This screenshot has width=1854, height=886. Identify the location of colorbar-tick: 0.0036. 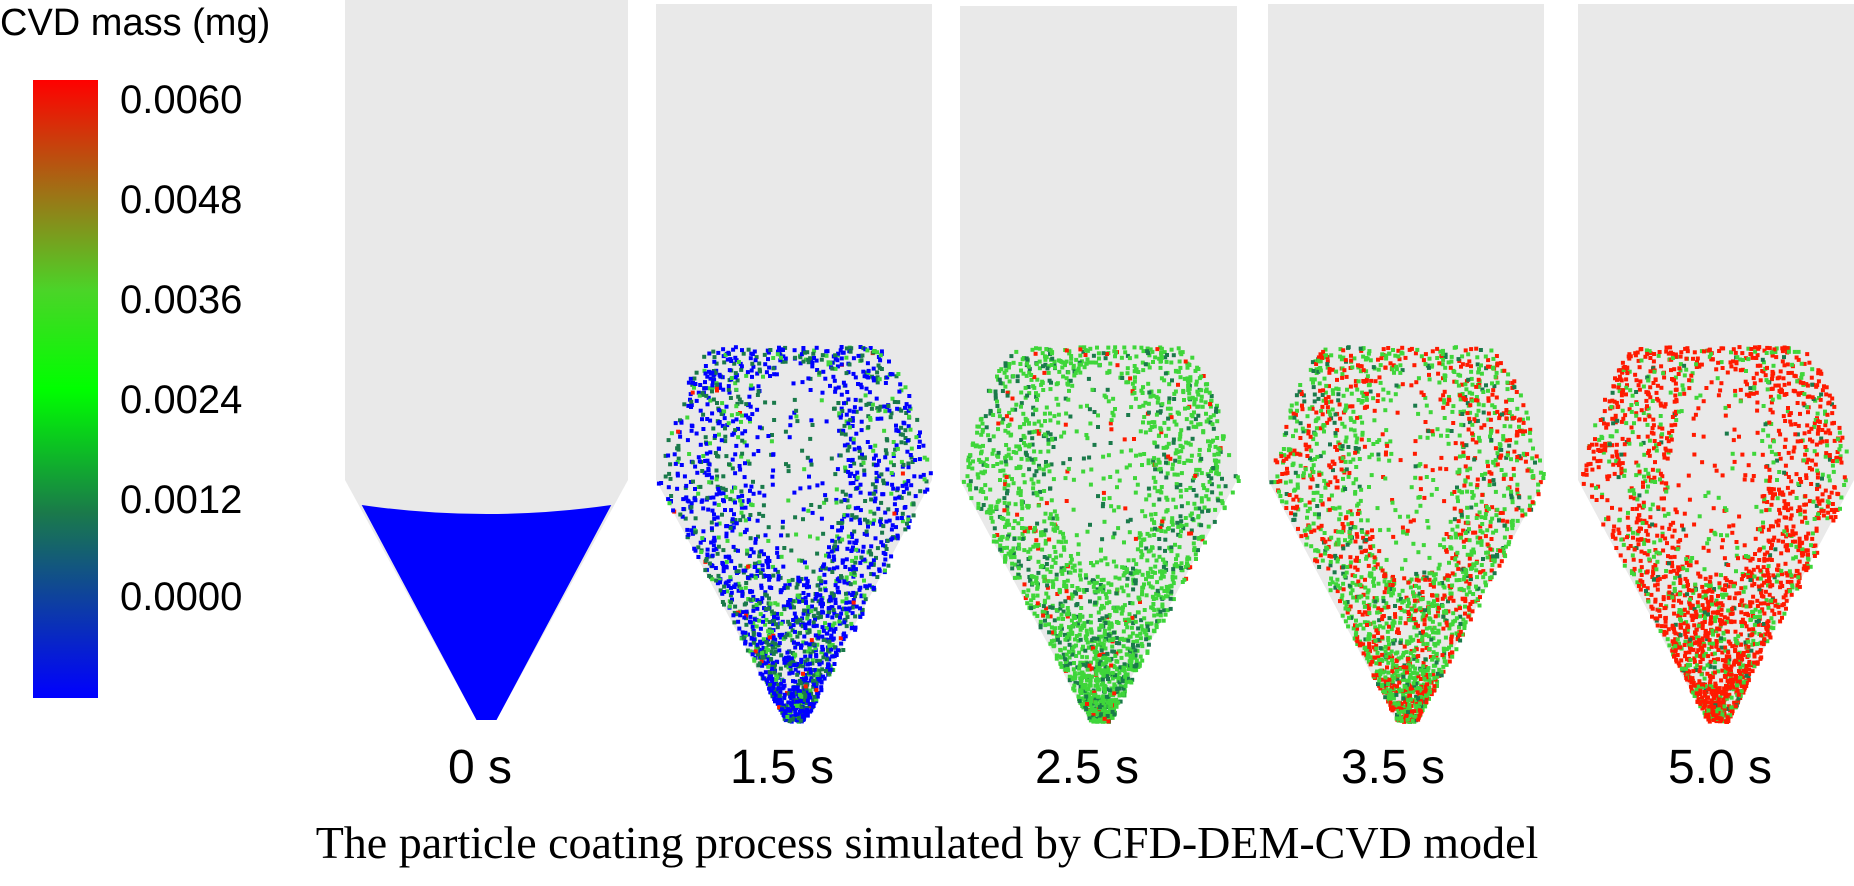
(181, 300).